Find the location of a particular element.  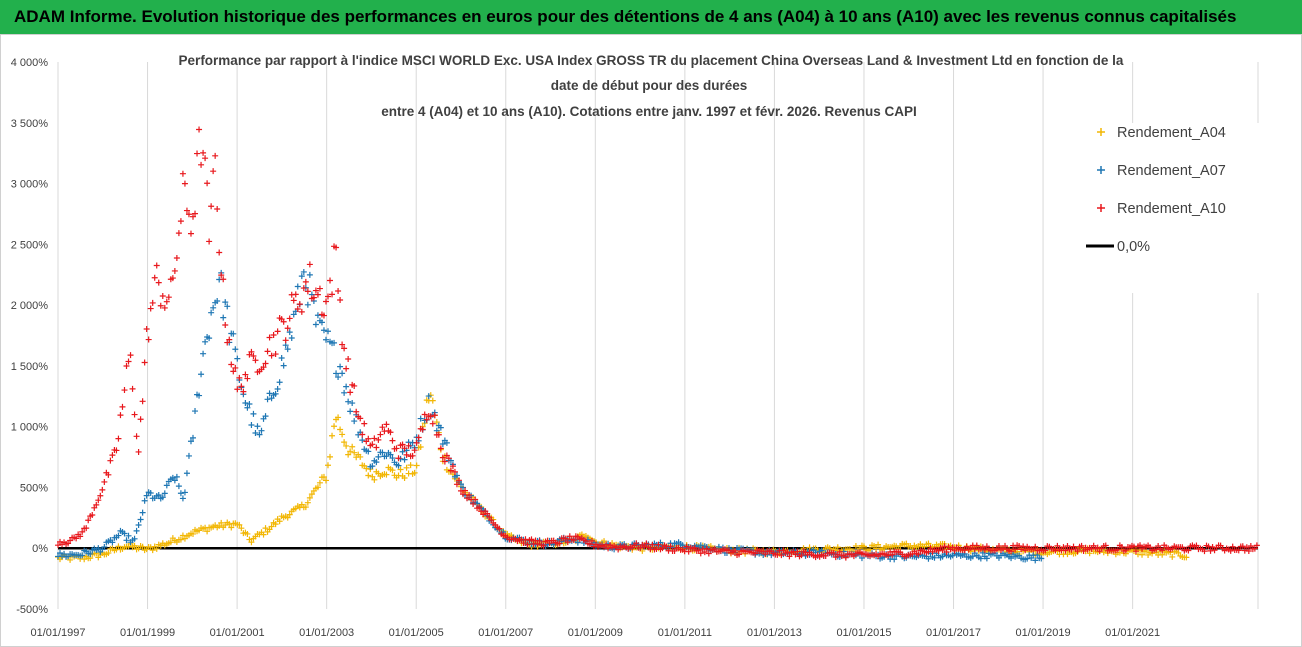

legend-marker is located at coordinates (1101, 170).